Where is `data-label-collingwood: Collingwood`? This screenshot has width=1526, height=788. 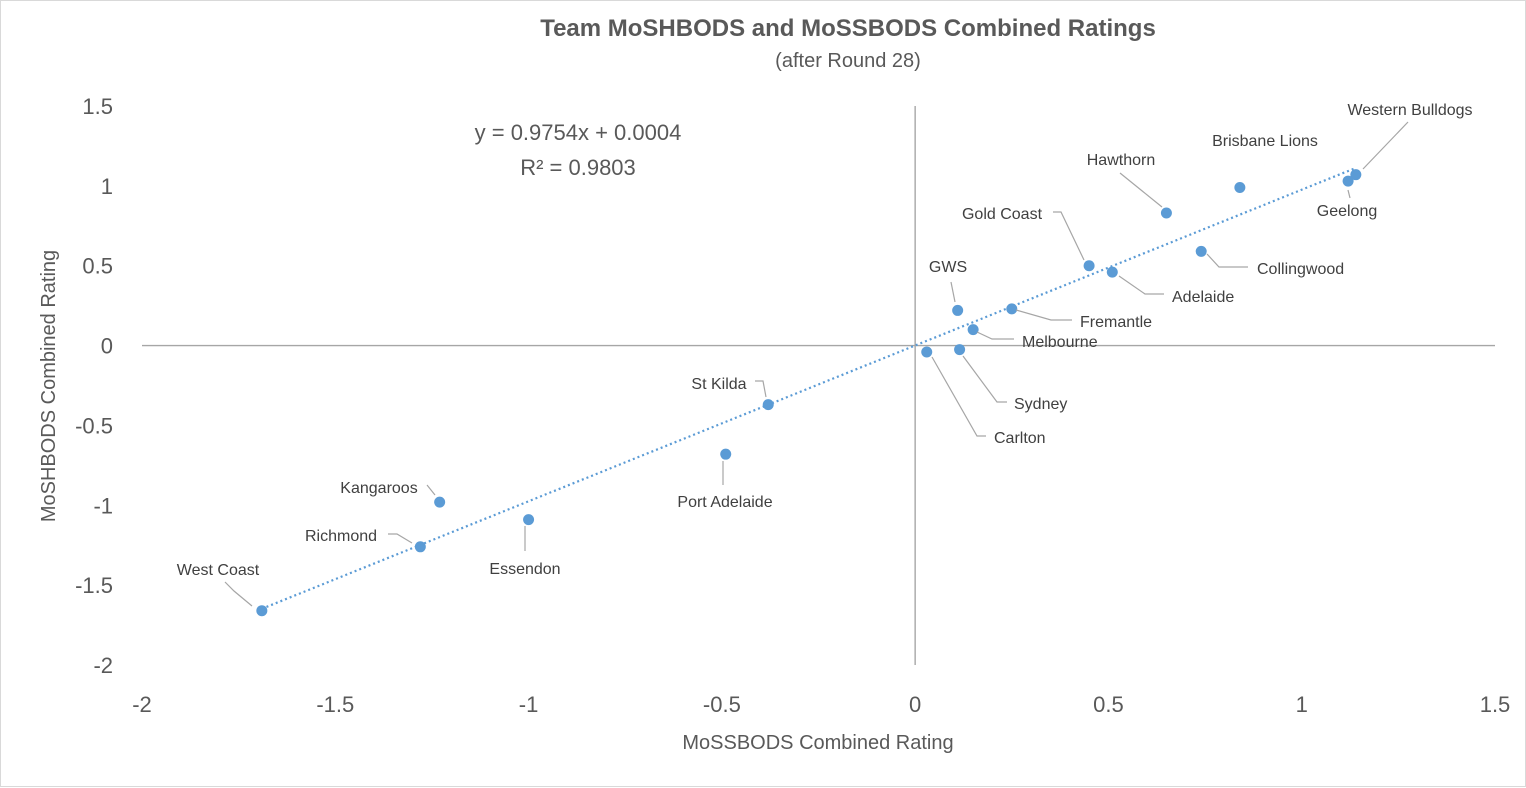 data-label-collingwood: Collingwood is located at coordinates (1300, 269).